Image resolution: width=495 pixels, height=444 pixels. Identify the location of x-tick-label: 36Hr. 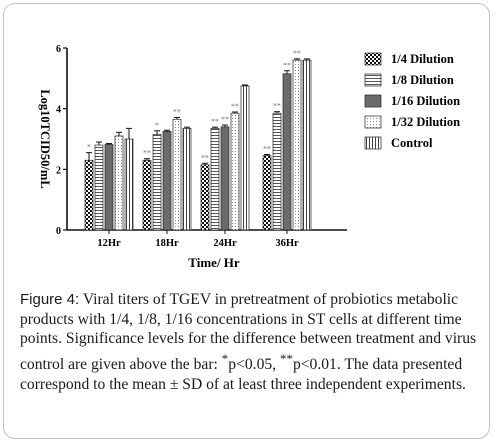
(287, 243).